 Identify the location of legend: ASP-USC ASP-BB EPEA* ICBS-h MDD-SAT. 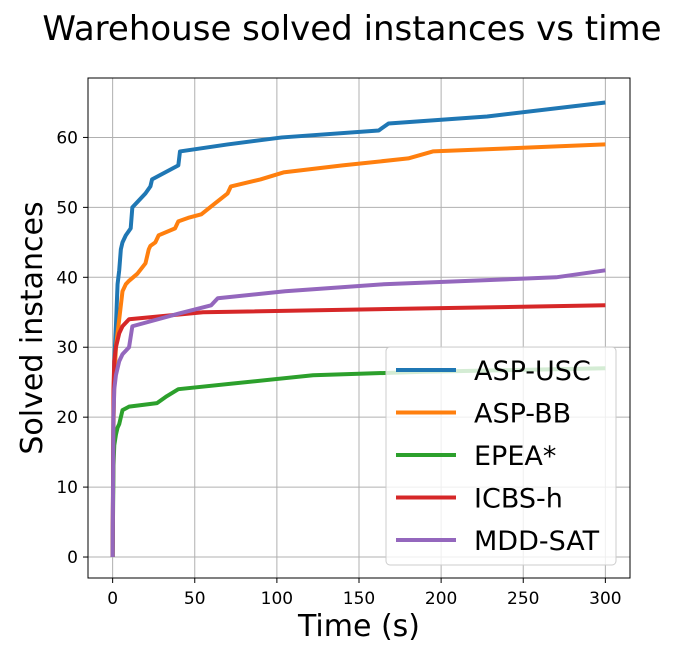
(501, 456).